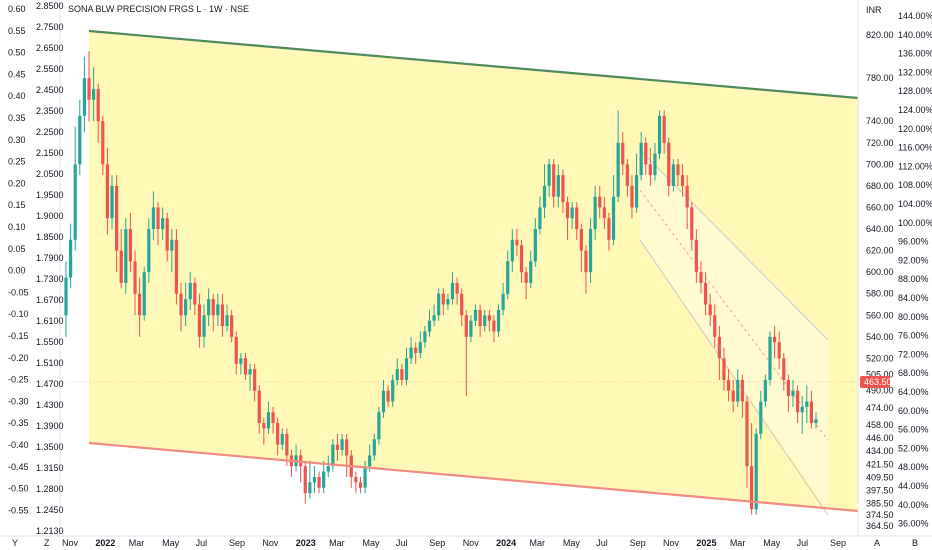 The height and width of the screenshot is (550, 932). I want to click on corner-label-a: A, so click(877, 543).